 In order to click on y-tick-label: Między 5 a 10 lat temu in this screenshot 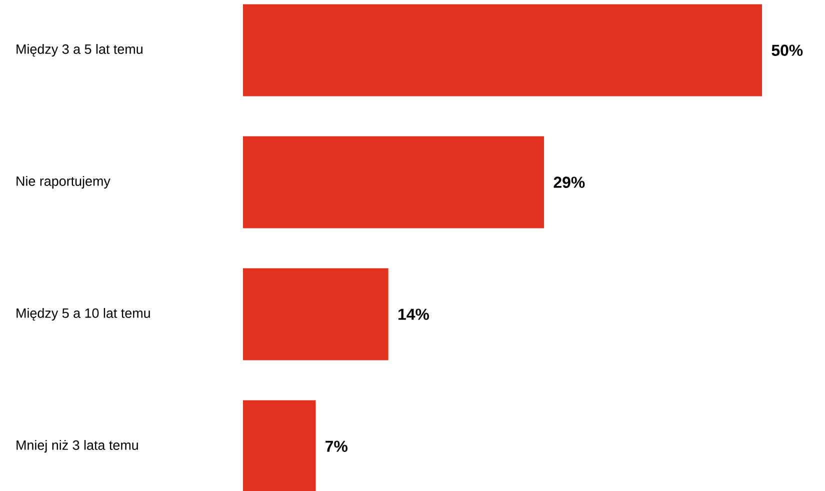, I will do `click(83, 314)`.